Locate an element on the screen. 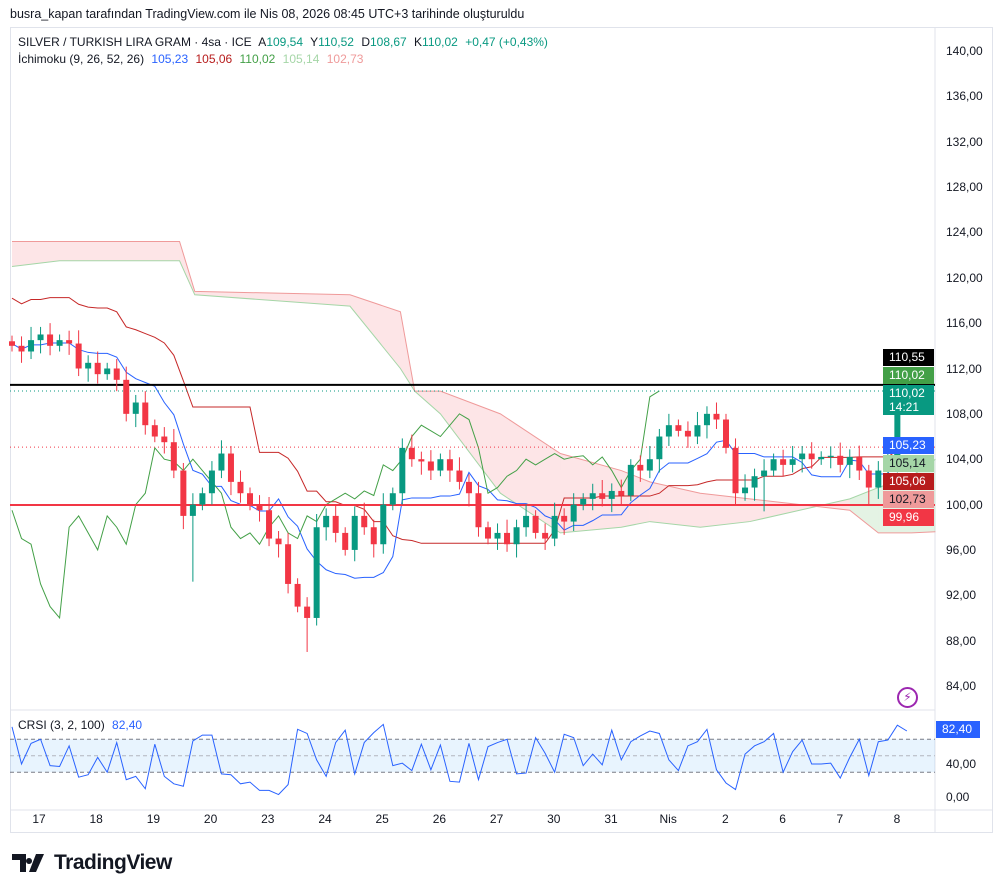 This screenshot has width=1001, height=893. time-axis-label: 24 is located at coordinates (325, 819).